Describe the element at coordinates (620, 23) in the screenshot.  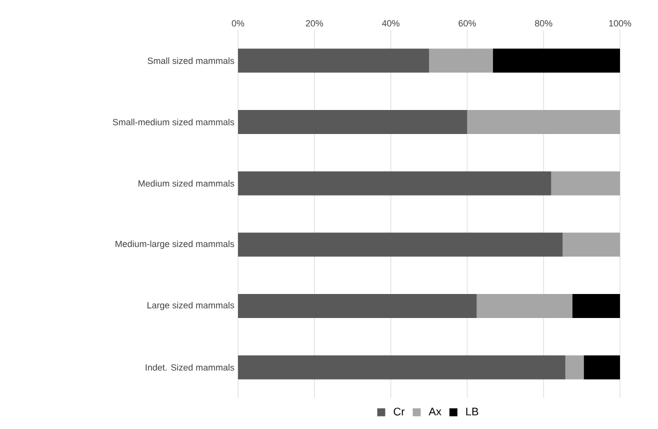
I see `x-tick-label: 100%` at that location.